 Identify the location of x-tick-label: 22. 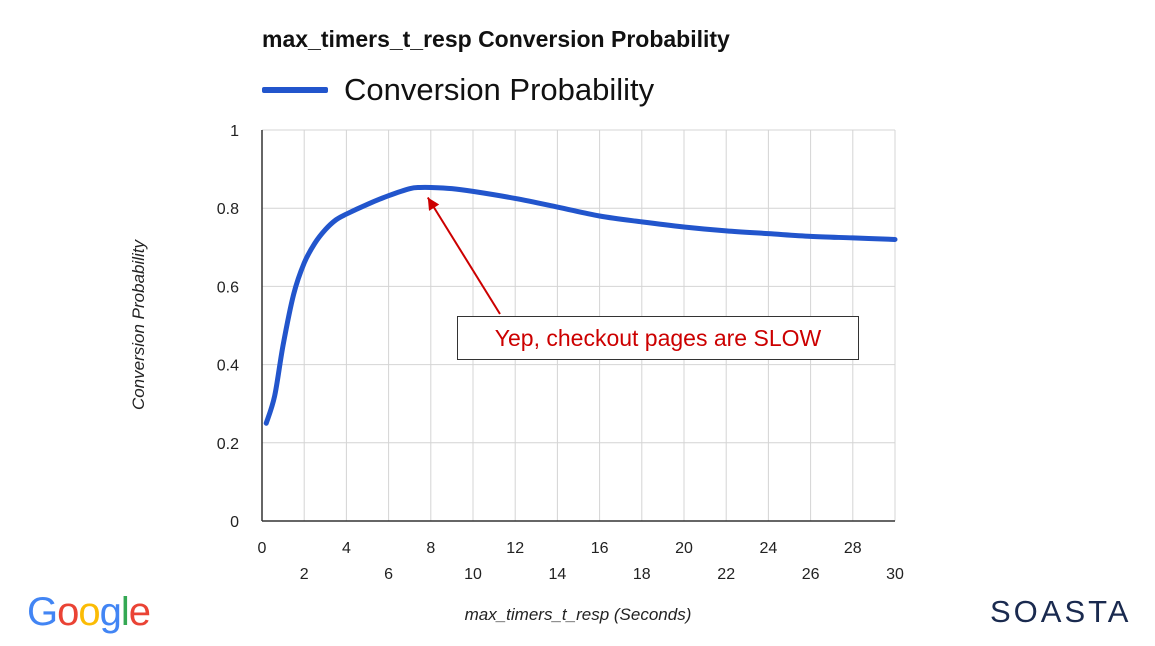
(726, 574).